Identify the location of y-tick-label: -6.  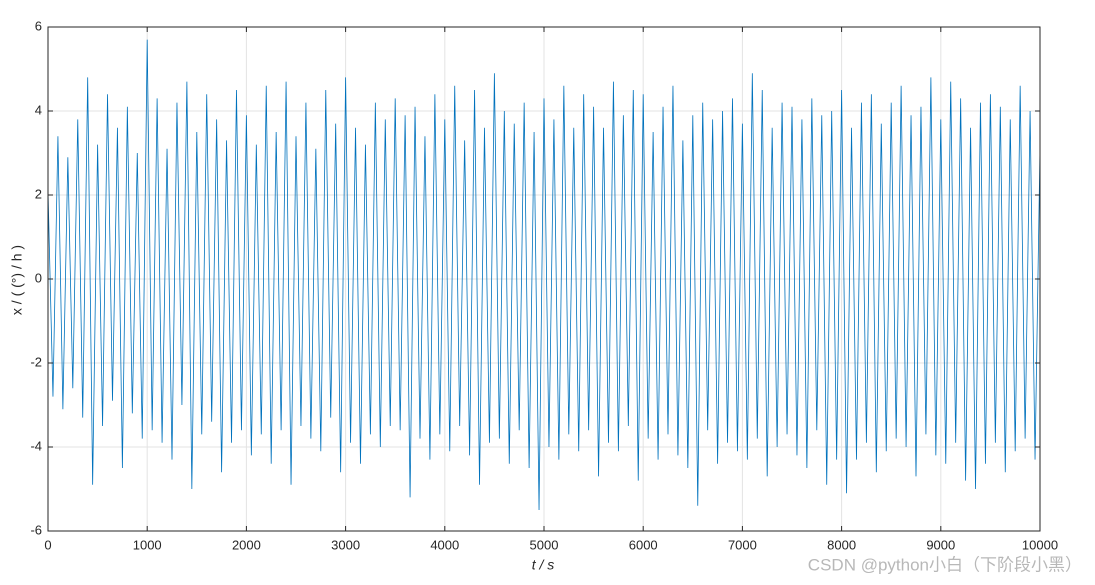
(36, 529).